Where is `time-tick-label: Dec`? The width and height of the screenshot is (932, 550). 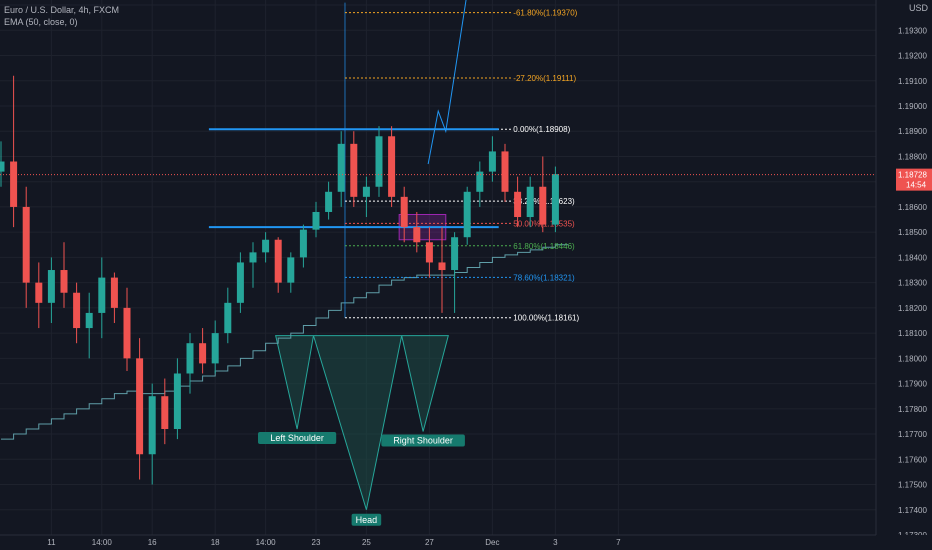
time-tick-label: Dec is located at coordinates (492, 542).